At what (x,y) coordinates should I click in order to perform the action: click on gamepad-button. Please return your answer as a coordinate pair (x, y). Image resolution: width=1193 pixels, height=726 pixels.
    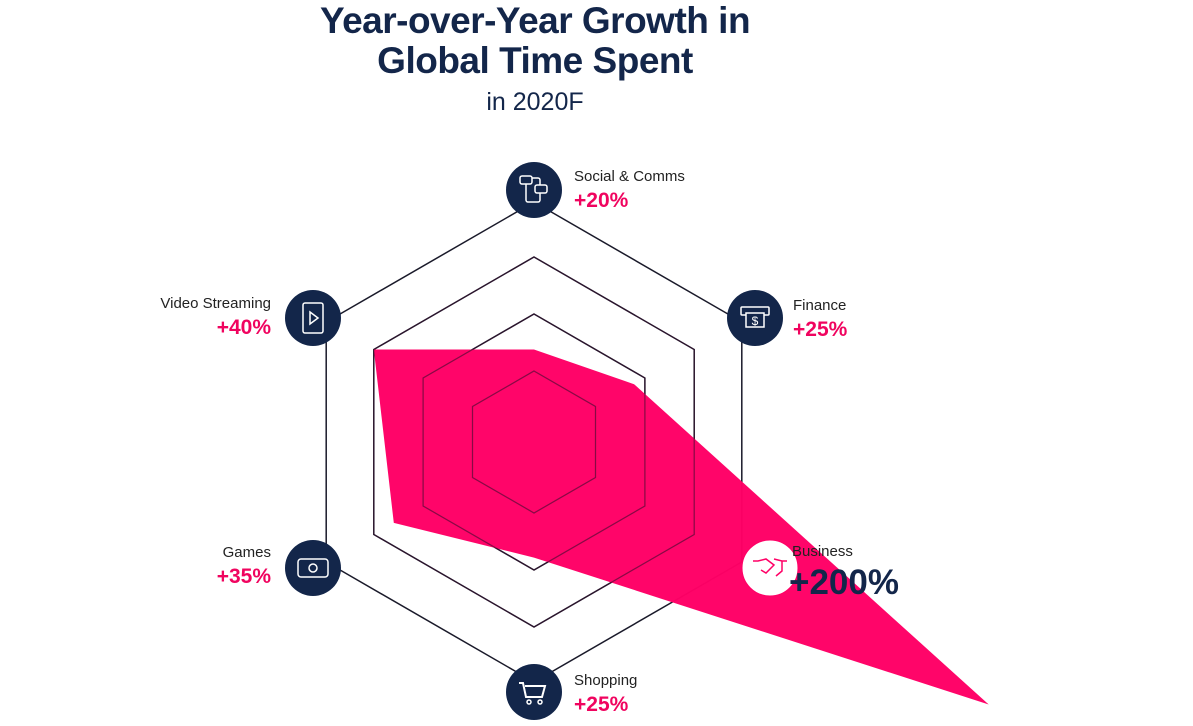
    Looking at the image, I should click on (313, 568).